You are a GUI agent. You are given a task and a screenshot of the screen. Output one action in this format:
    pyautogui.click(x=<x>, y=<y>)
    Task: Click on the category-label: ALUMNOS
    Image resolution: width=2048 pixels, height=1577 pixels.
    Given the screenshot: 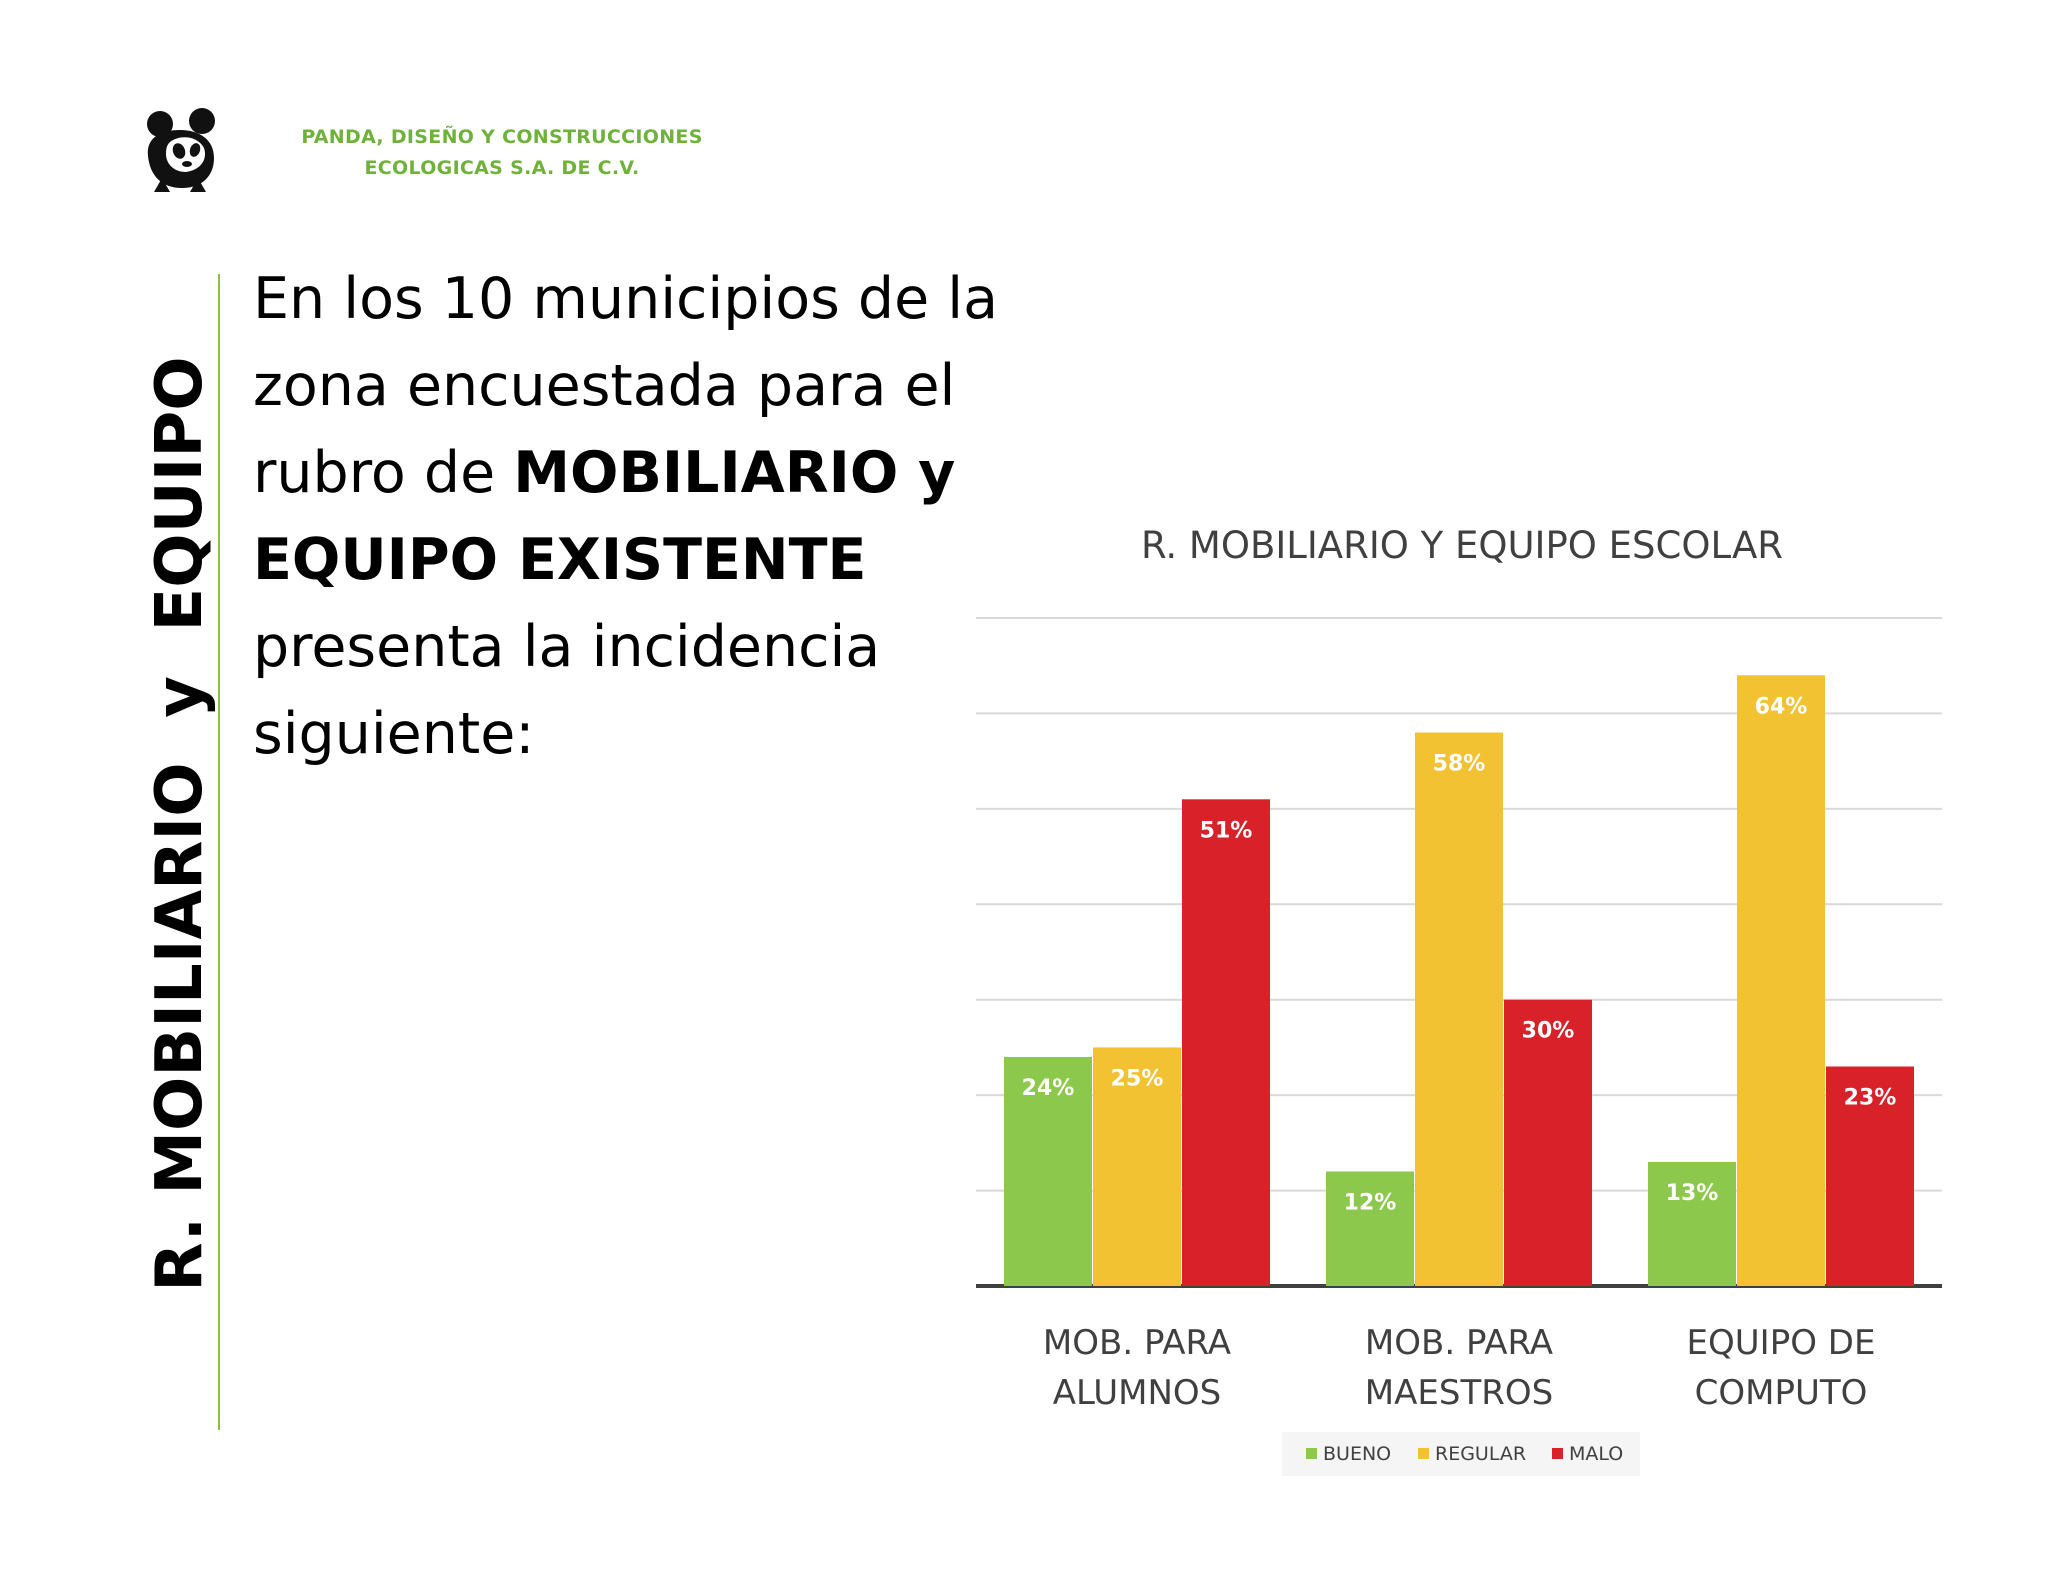 What is the action you would take?
    pyautogui.click(x=1137, y=1393)
    